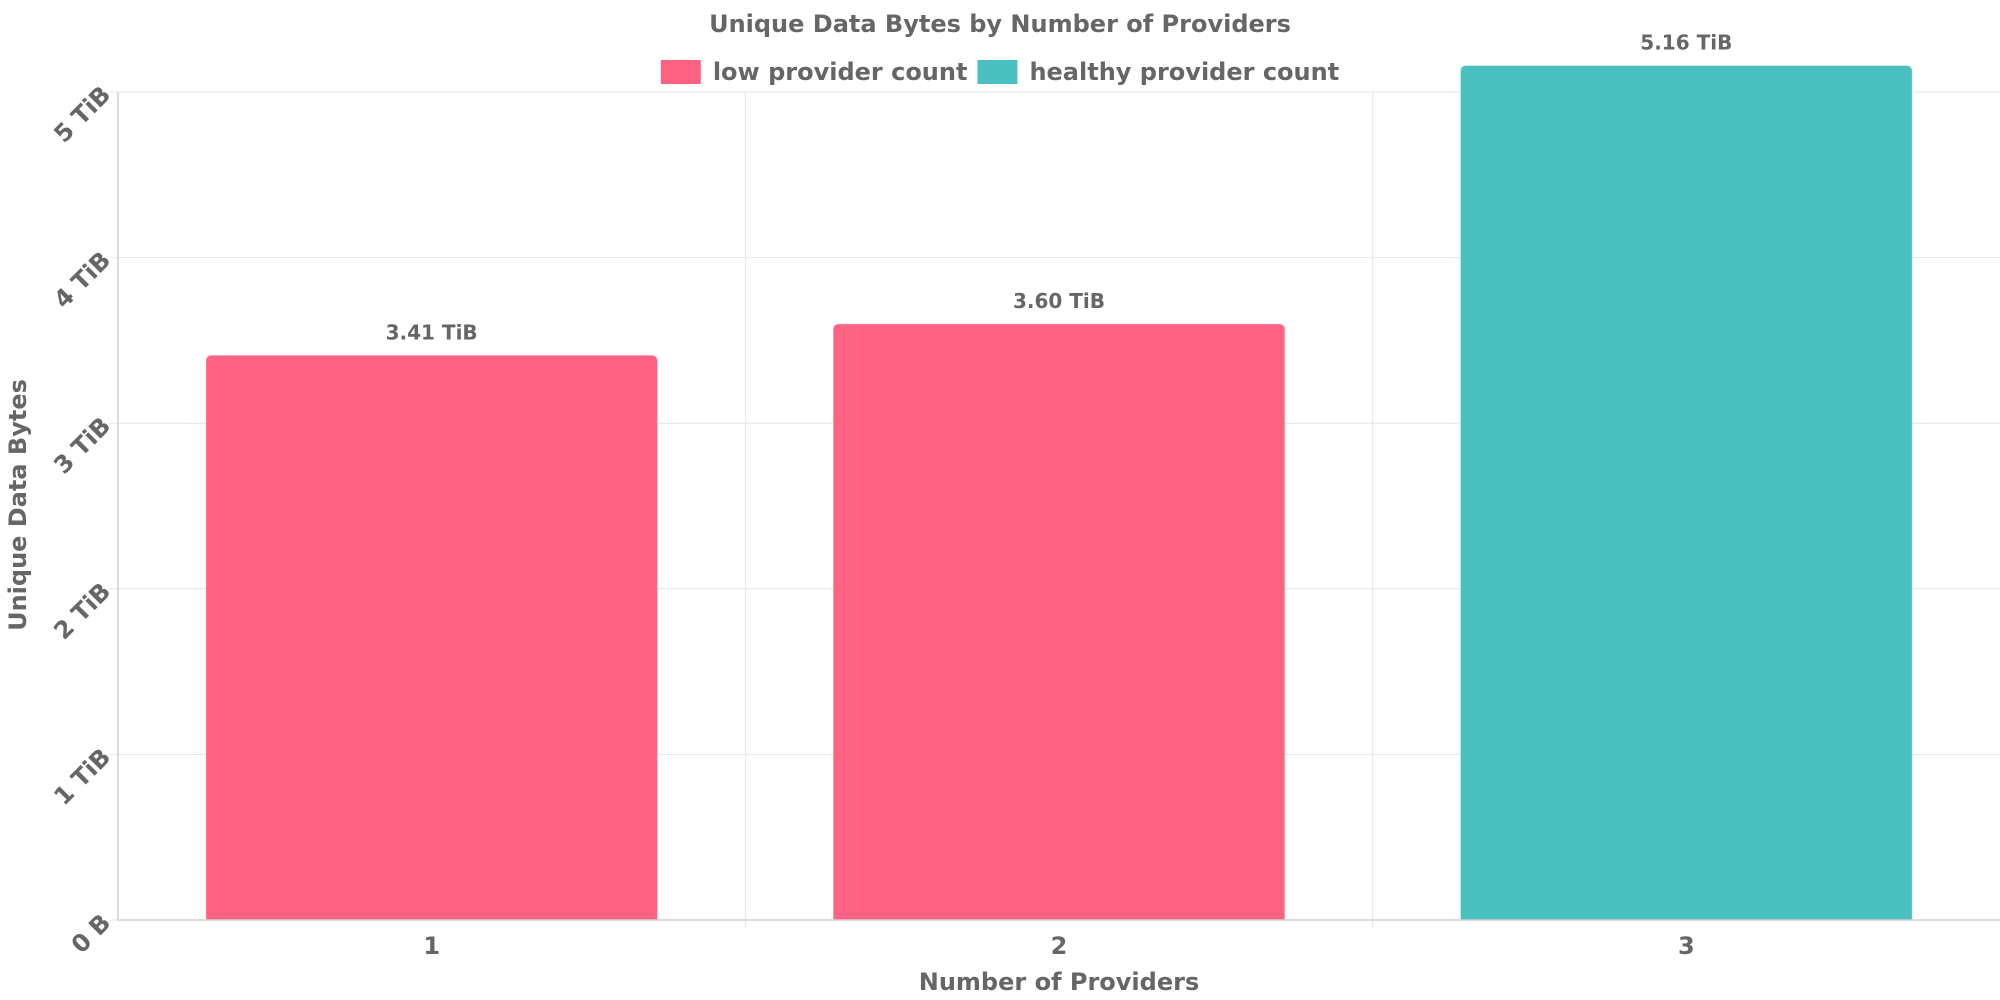 The width and height of the screenshot is (2000, 1000). What do you see at coordinates (1686, 43) in the screenshot?
I see `bar-value-label: 5.16 TiB` at bounding box center [1686, 43].